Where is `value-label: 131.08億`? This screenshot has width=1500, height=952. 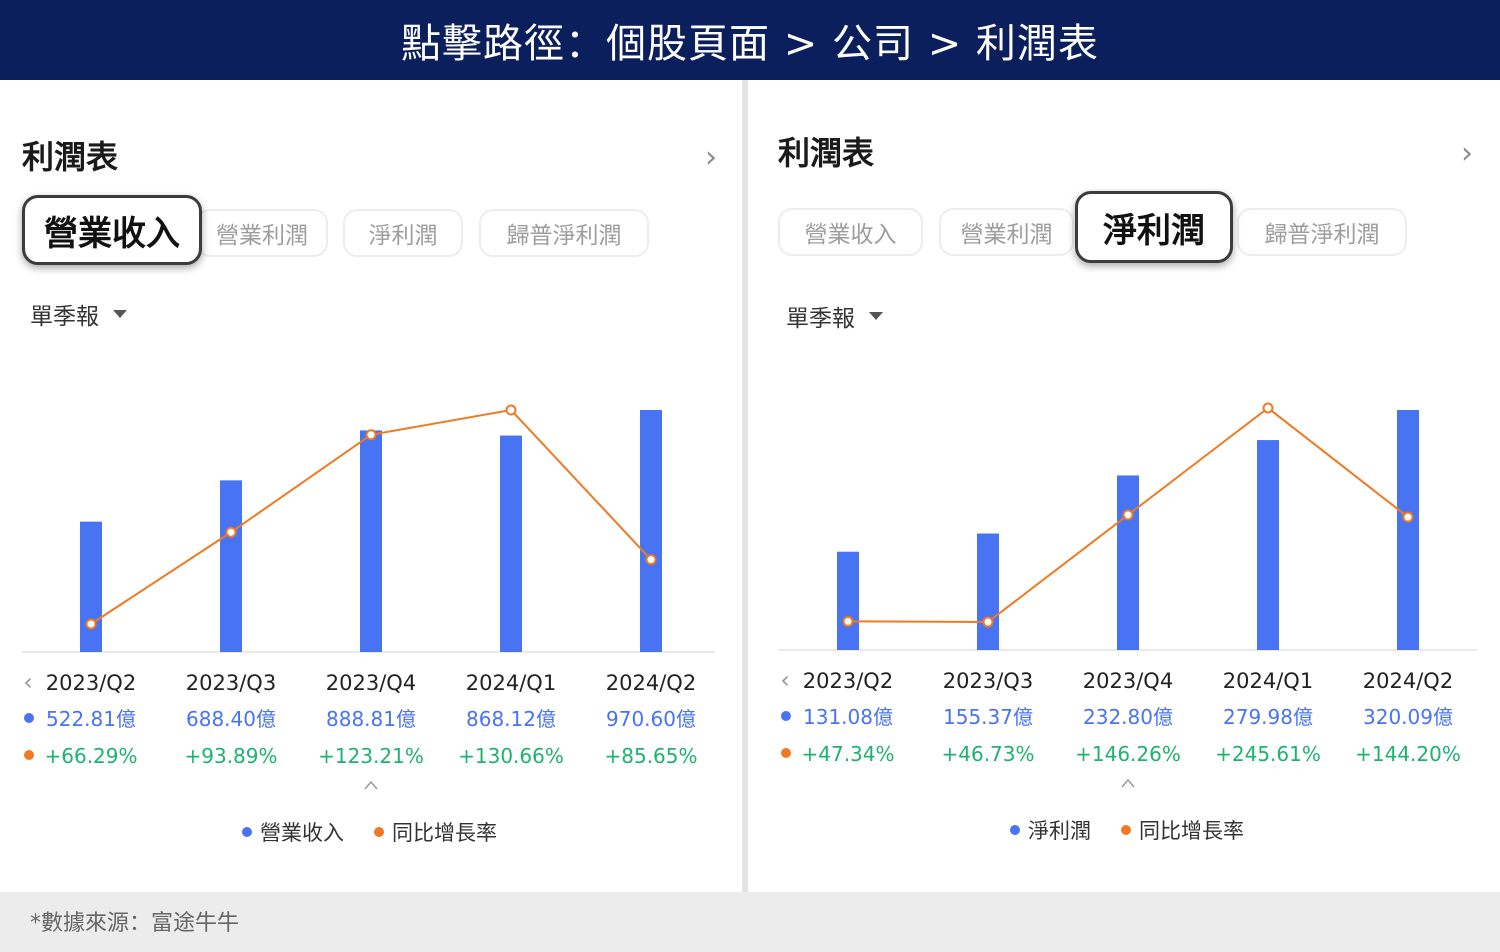
value-label: 131.08億 is located at coordinates (848, 717).